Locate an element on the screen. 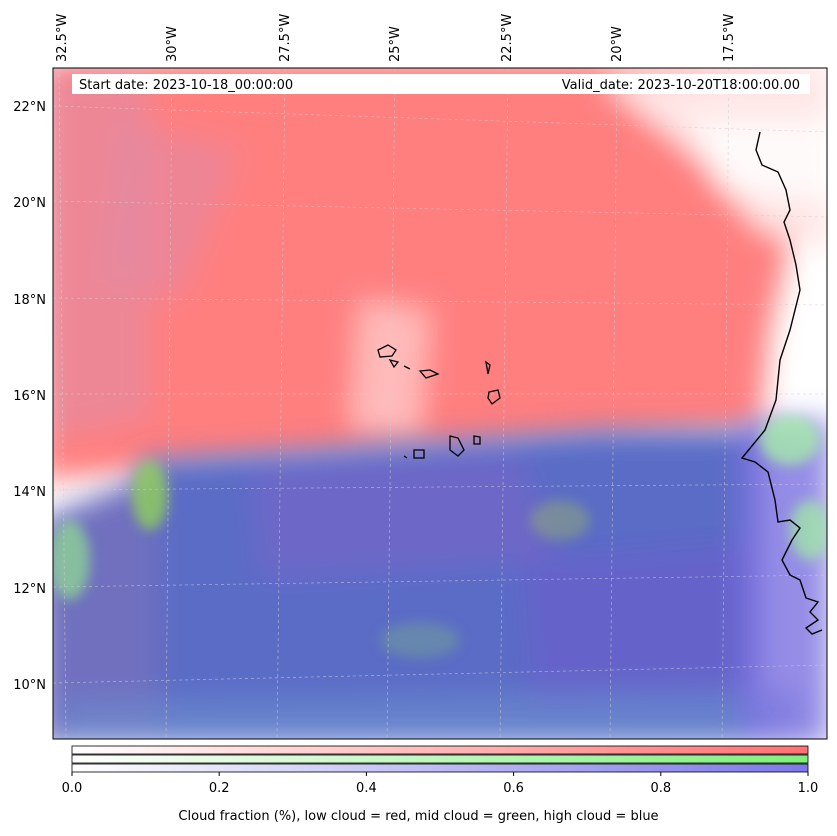 This screenshot has width=837, height=836. valid-date-label: Valid_date: 2023-10-20T18:00:00.00 is located at coordinates (680, 85).